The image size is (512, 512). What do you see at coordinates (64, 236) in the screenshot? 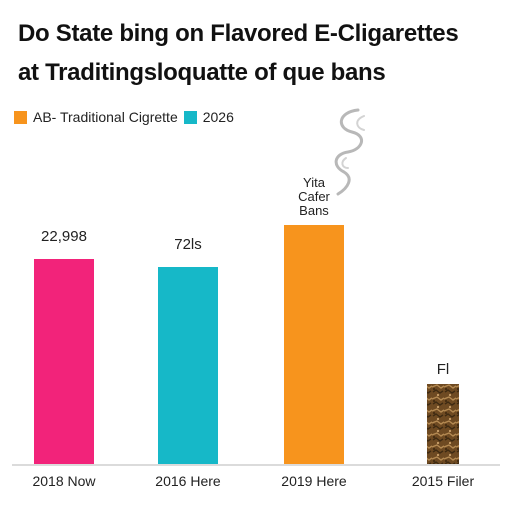
I see `data-label: 22,998` at bounding box center [64, 236].